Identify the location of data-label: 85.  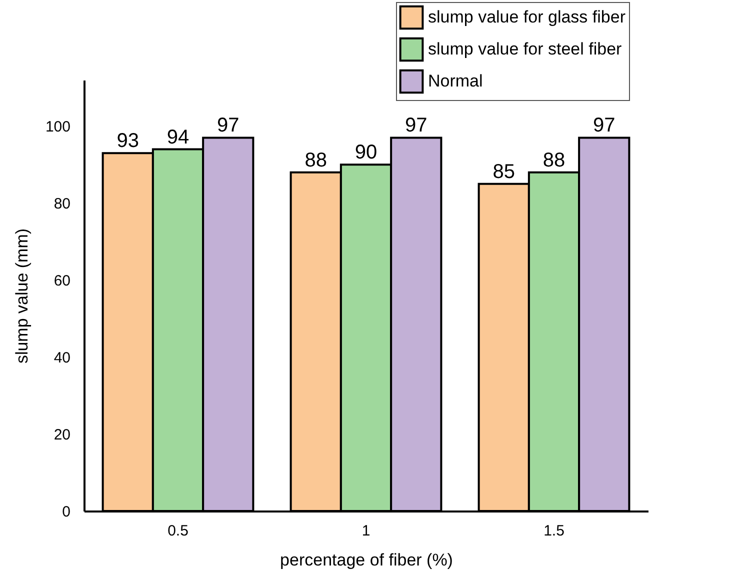
(503, 171).